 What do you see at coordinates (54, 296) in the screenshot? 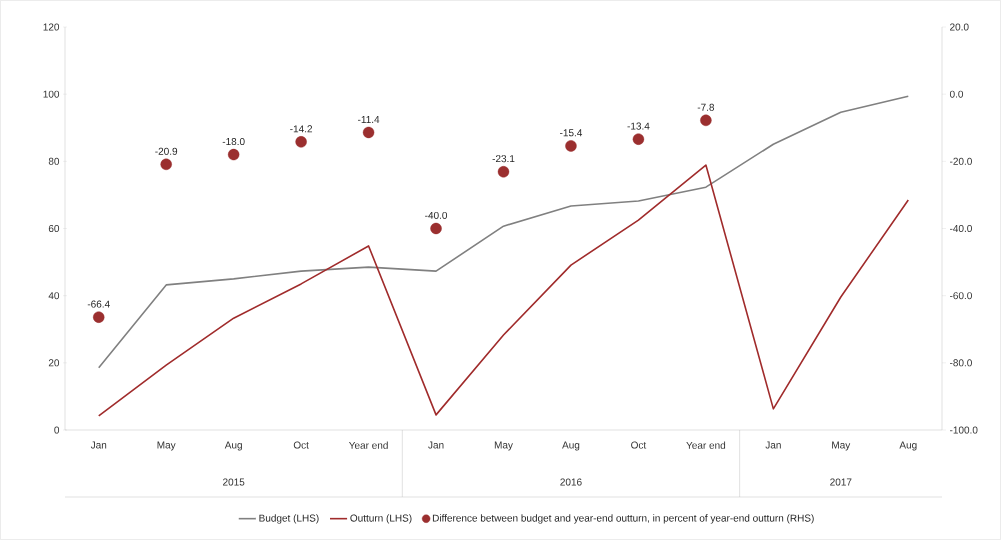
I see `y-tick-label: 40` at bounding box center [54, 296].